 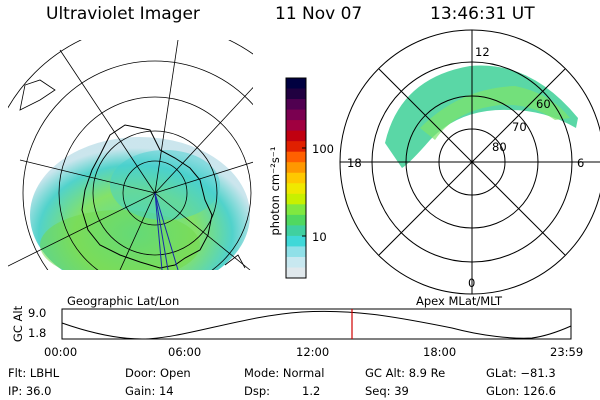 I want to click on altitude-plot, so click(x=316, y=324).